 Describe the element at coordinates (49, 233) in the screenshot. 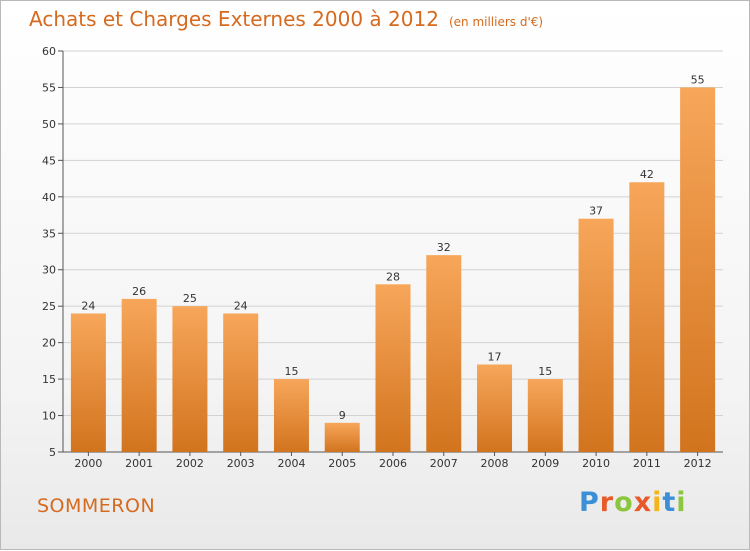

I see `y-tick-label: 35` at that location.